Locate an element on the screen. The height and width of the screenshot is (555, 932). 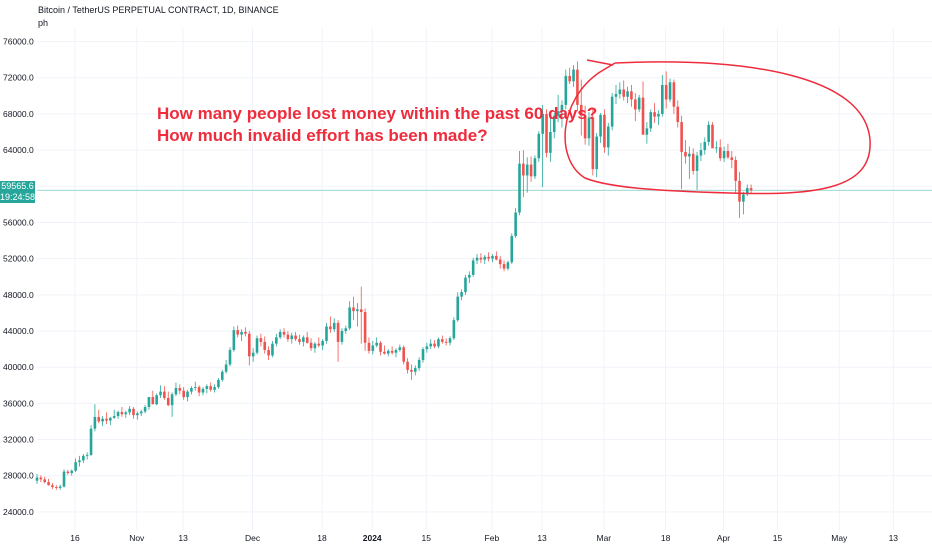
x-tick-label: Mar is located at coordinates (603, 538).